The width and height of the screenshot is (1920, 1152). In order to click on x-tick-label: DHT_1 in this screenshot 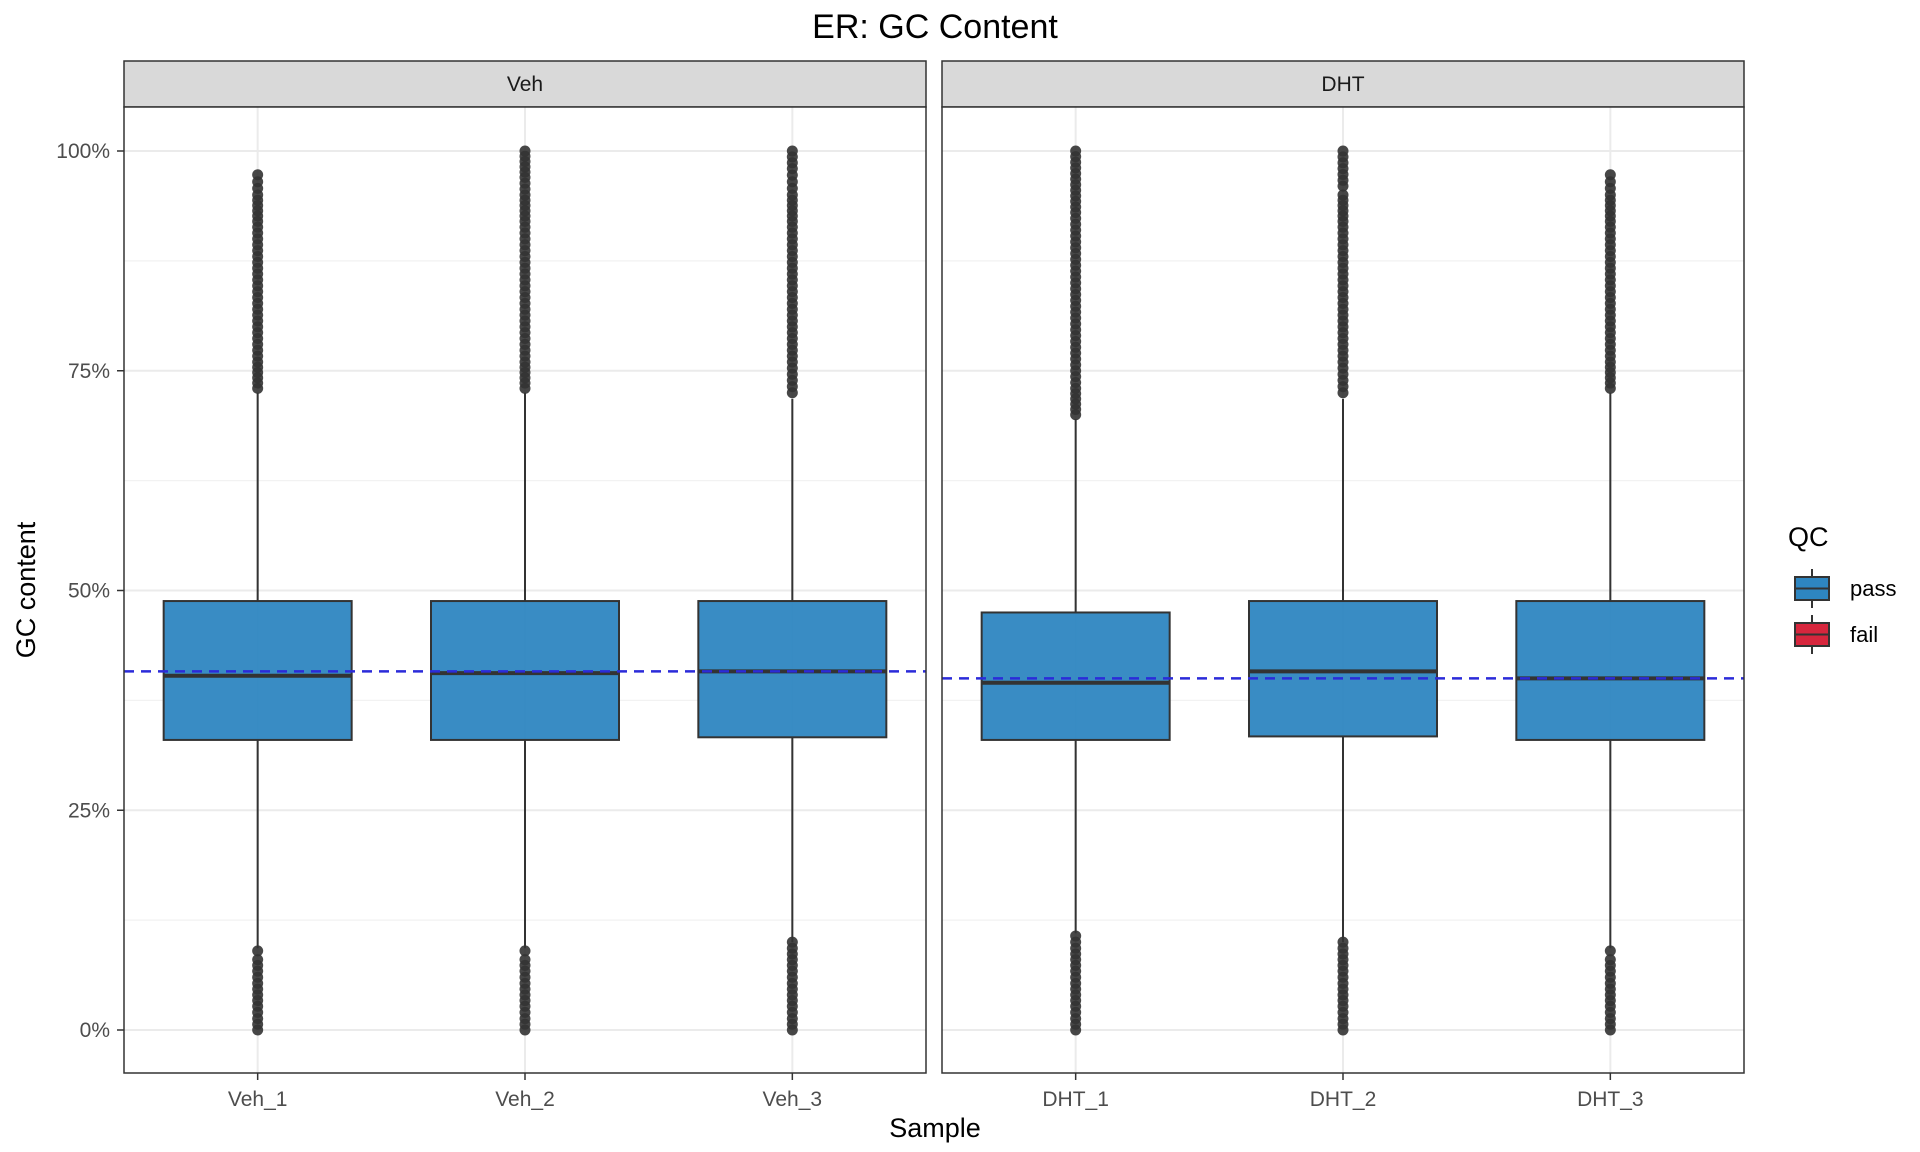, I will do `click(1075, 1099)`.